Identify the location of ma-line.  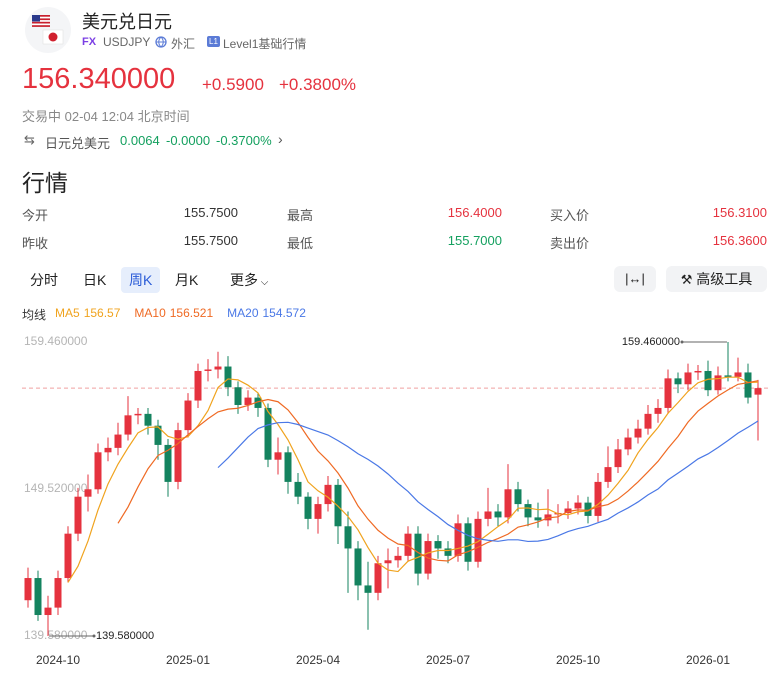
(488, 481).